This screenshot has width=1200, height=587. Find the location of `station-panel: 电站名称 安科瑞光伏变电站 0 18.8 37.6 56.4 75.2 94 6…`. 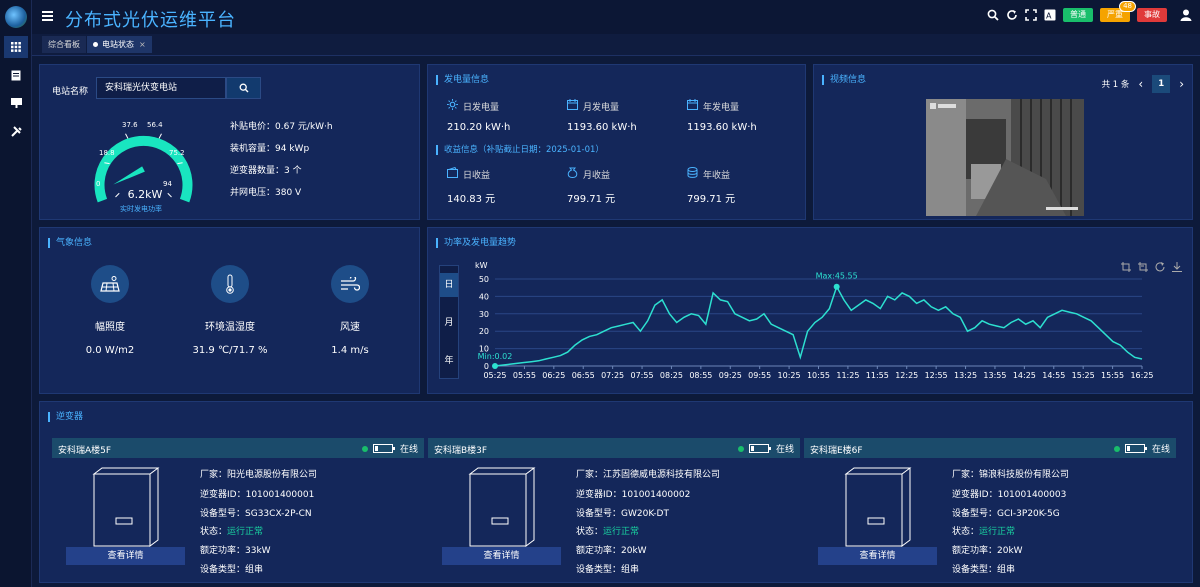

station-panel: 电站名称 安科瑞光伏变电站 0 18.8 37.6 56.4 75.2 94 6… is located at coordinates (229, 142).